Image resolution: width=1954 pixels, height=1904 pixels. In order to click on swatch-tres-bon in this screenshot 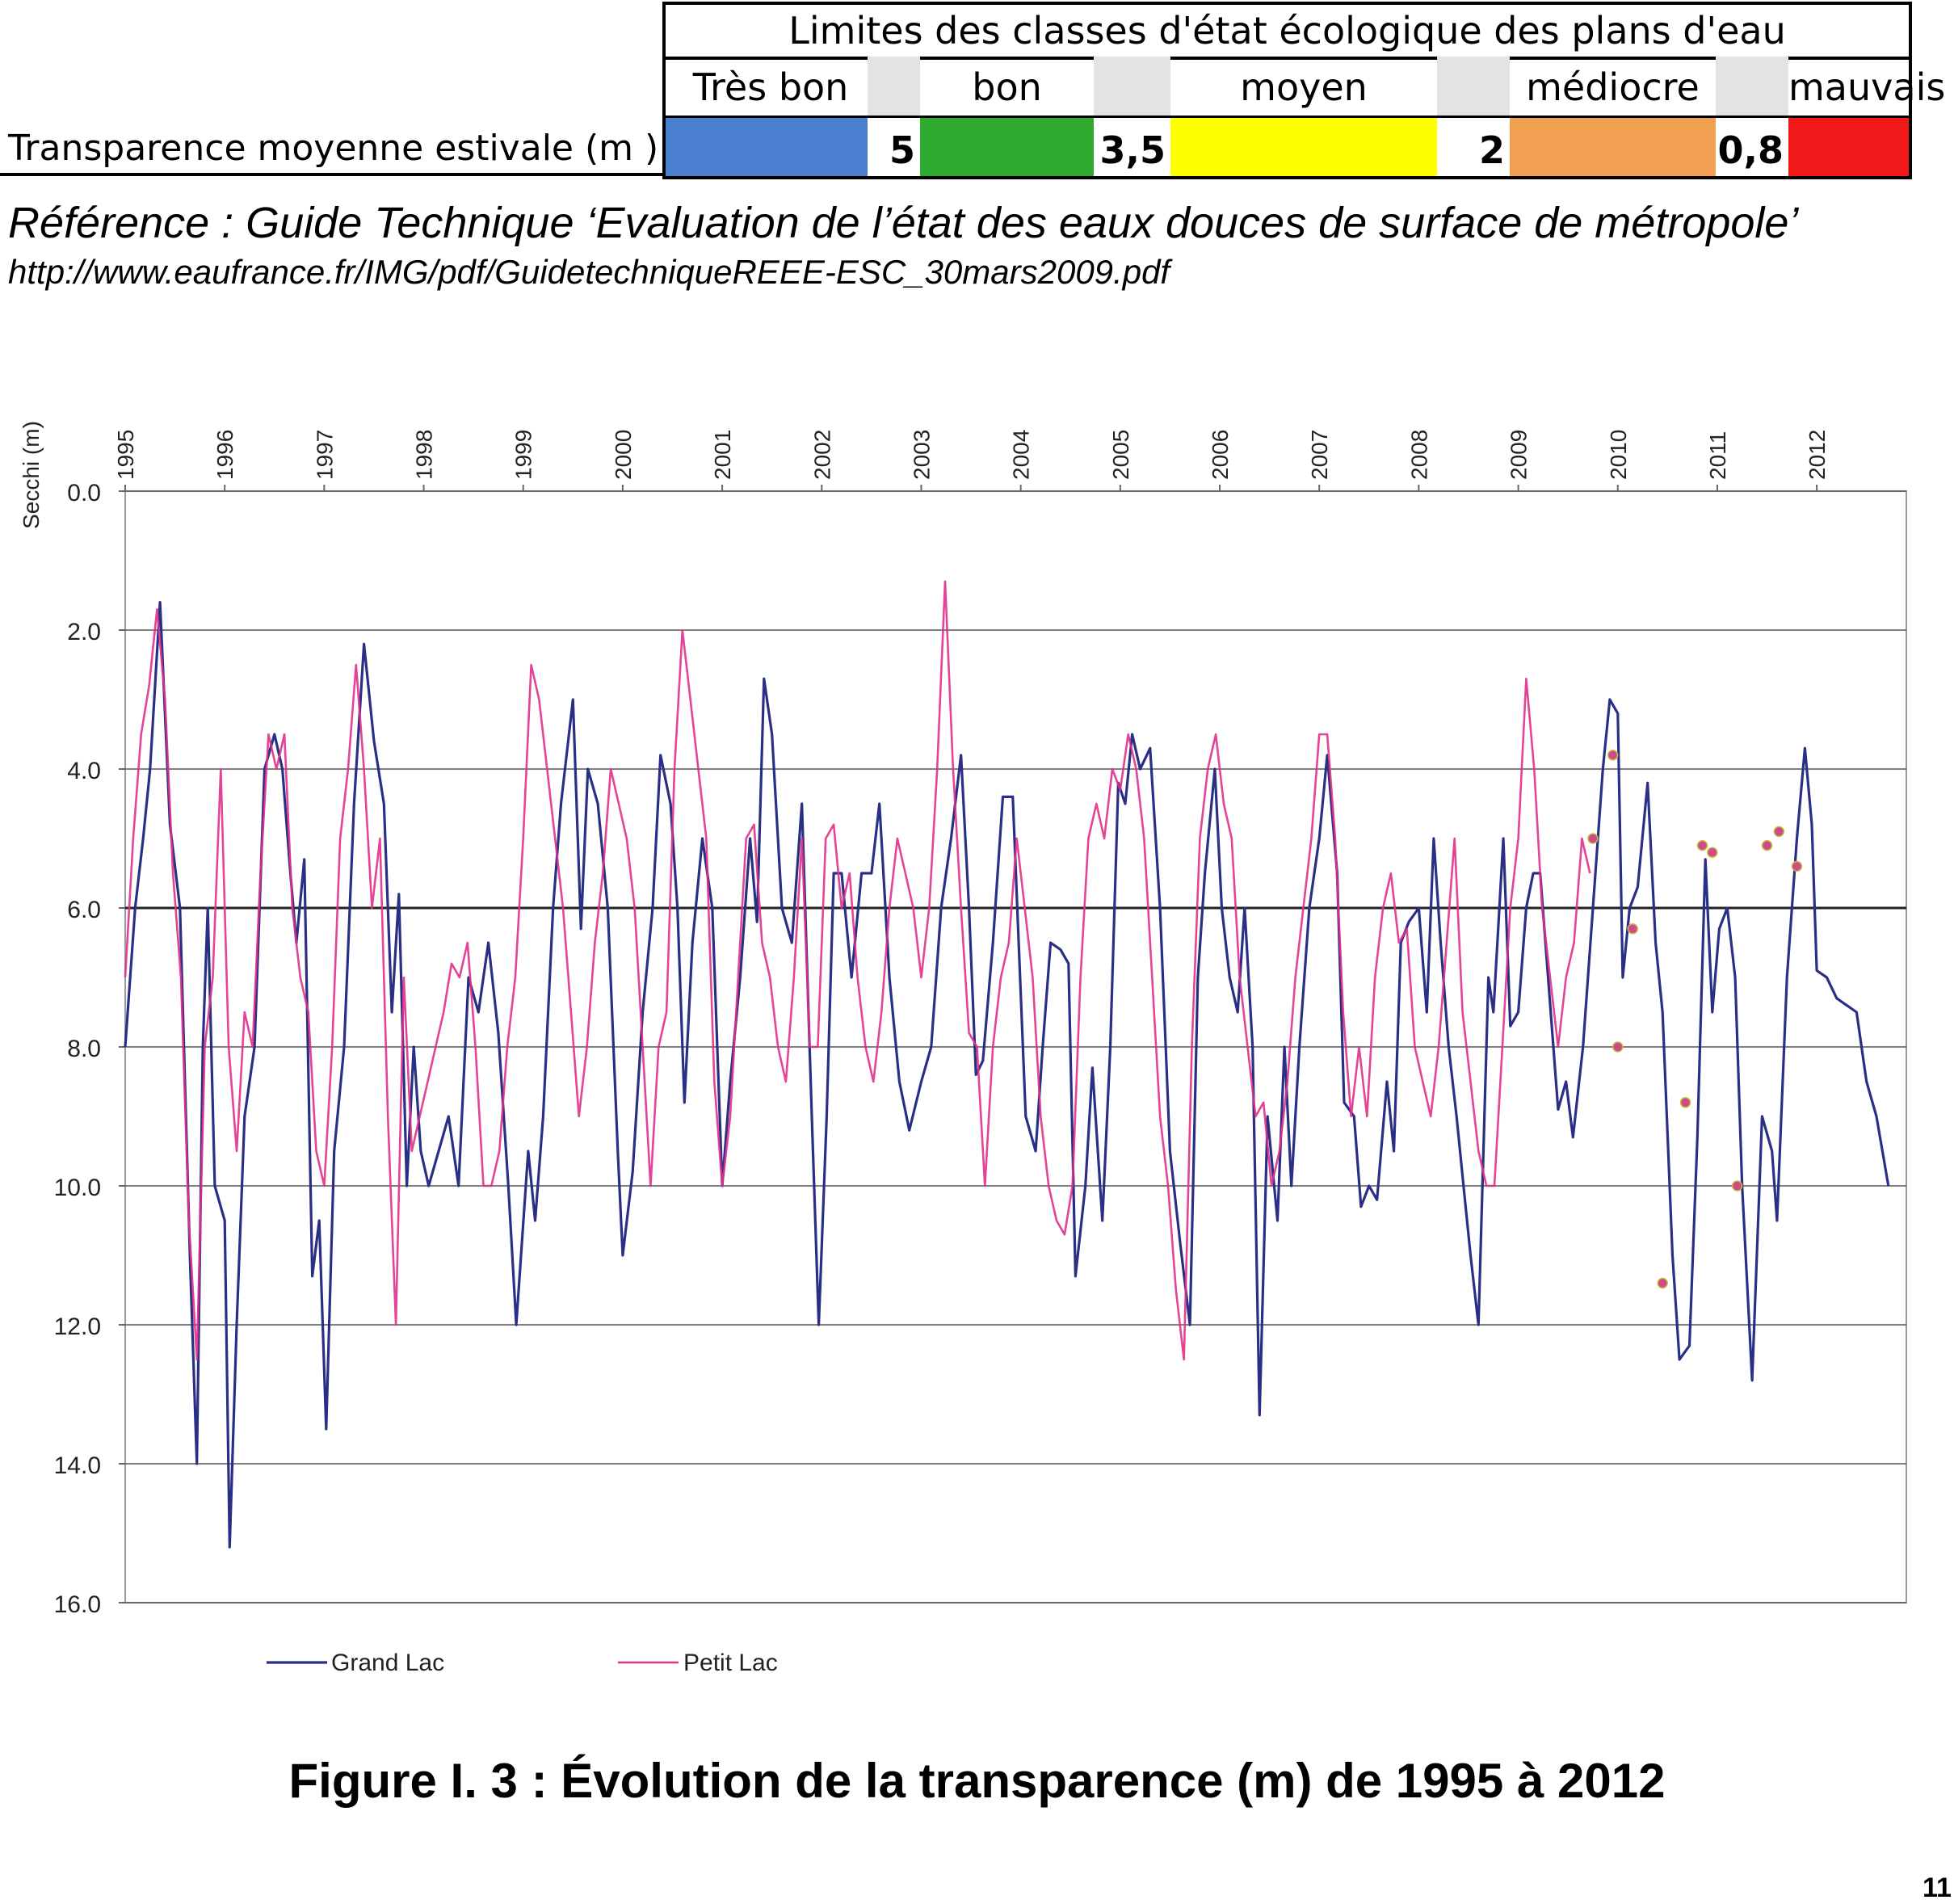, I will do `click(767, 147)`.